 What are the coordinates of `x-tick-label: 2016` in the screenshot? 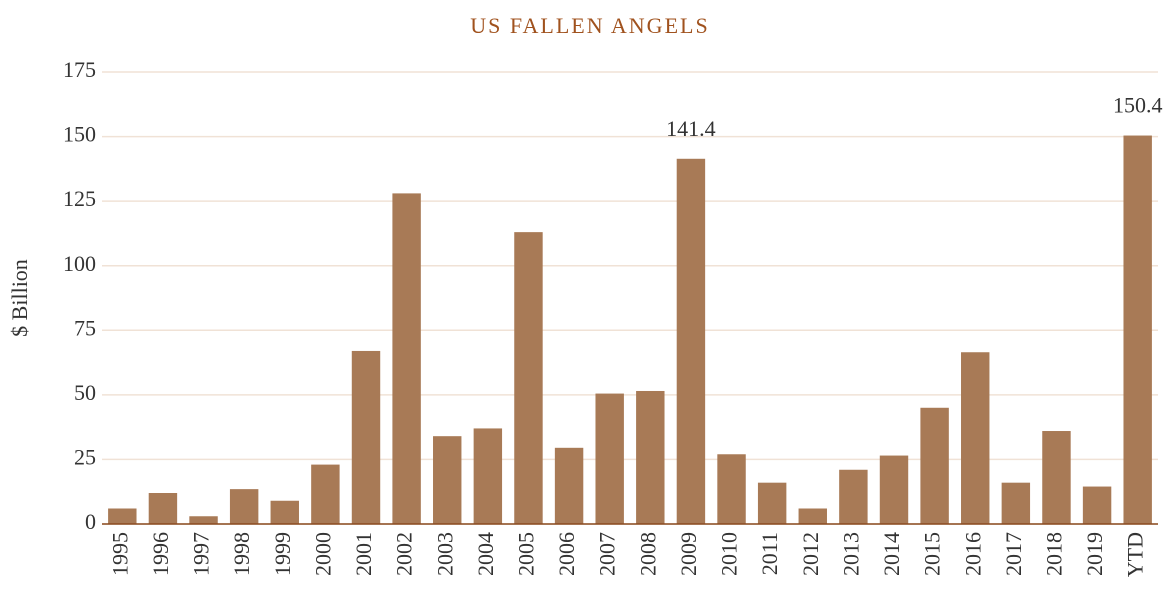 It's located at (972, 554).